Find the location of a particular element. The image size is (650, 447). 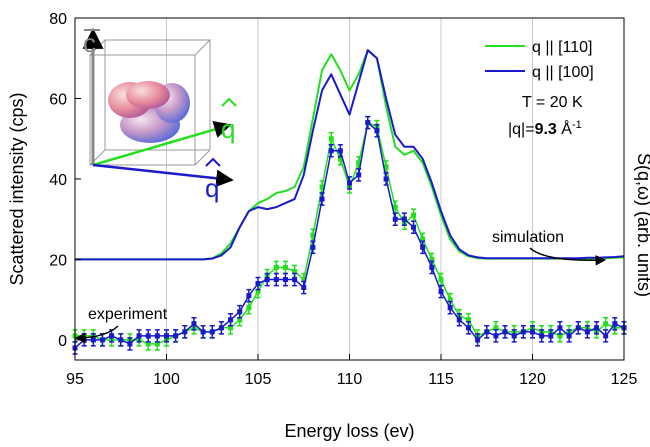

y-tick-label: 80 is located at coordinates (58, 19).